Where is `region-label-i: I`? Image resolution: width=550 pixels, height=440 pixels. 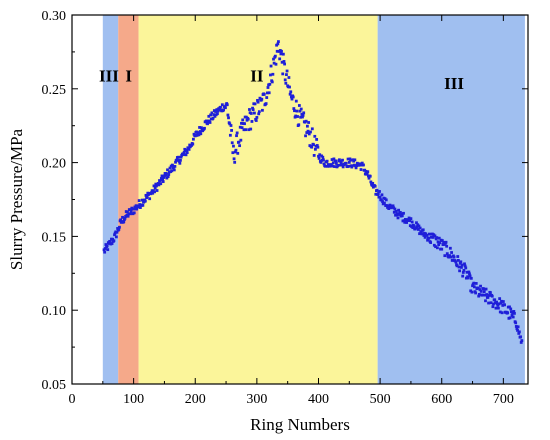 region-label-i: I is located at coordinates (128, 75).